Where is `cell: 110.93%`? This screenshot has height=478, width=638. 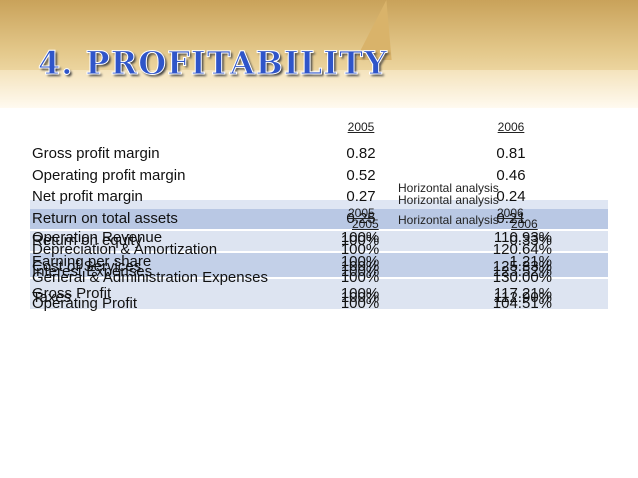
cell: 110.93% is located at coordinates (522, 237).